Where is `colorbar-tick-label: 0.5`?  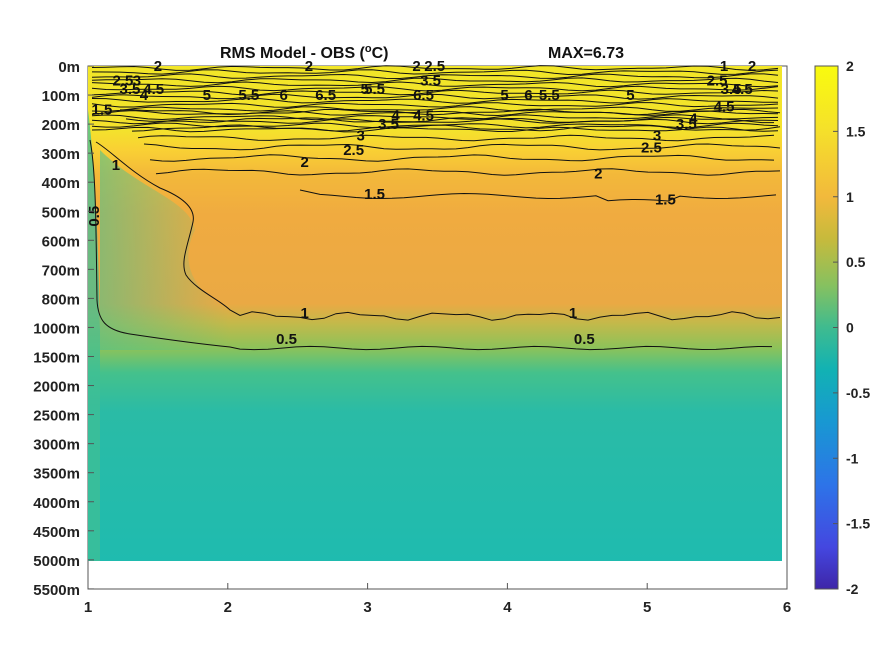 colorbar-tick-label: 0.5 is located at coordinates (856, 262).